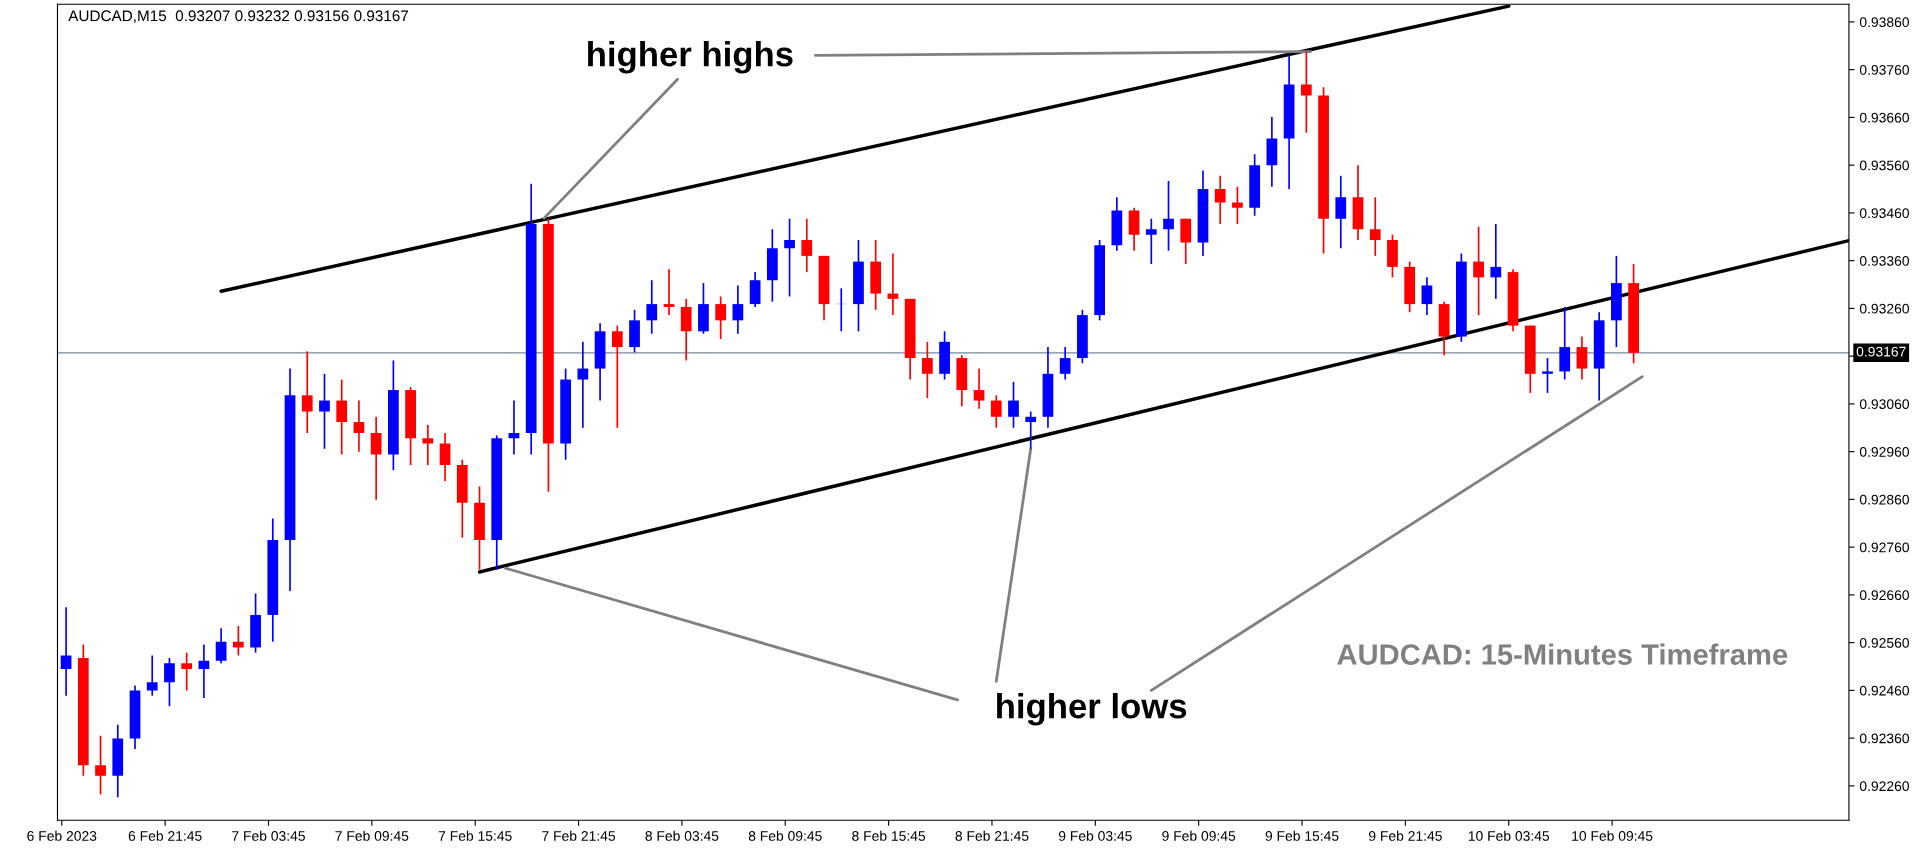 Image resolution: width=1916 pixels, height=850 pixels. What do you see at coordinates (1884, 165) in the screenshot?
I see `y-tick-label: 0.93560` at bounding box center [1884, 165].